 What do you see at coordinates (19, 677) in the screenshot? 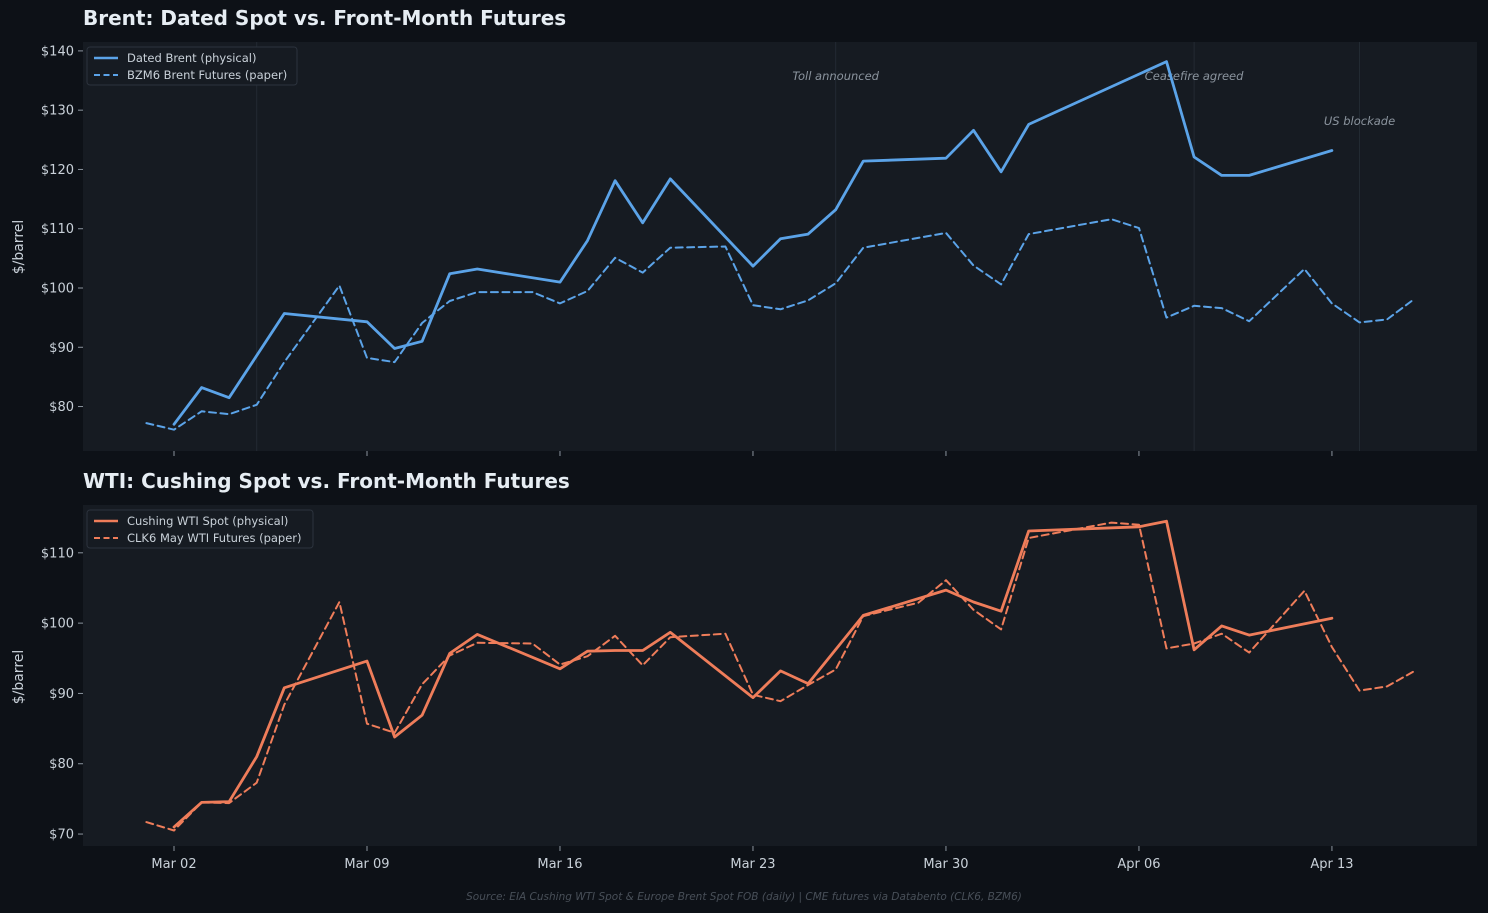
I see `wti-y-axis-label: $/barrel` at bounding box center [19, 677].